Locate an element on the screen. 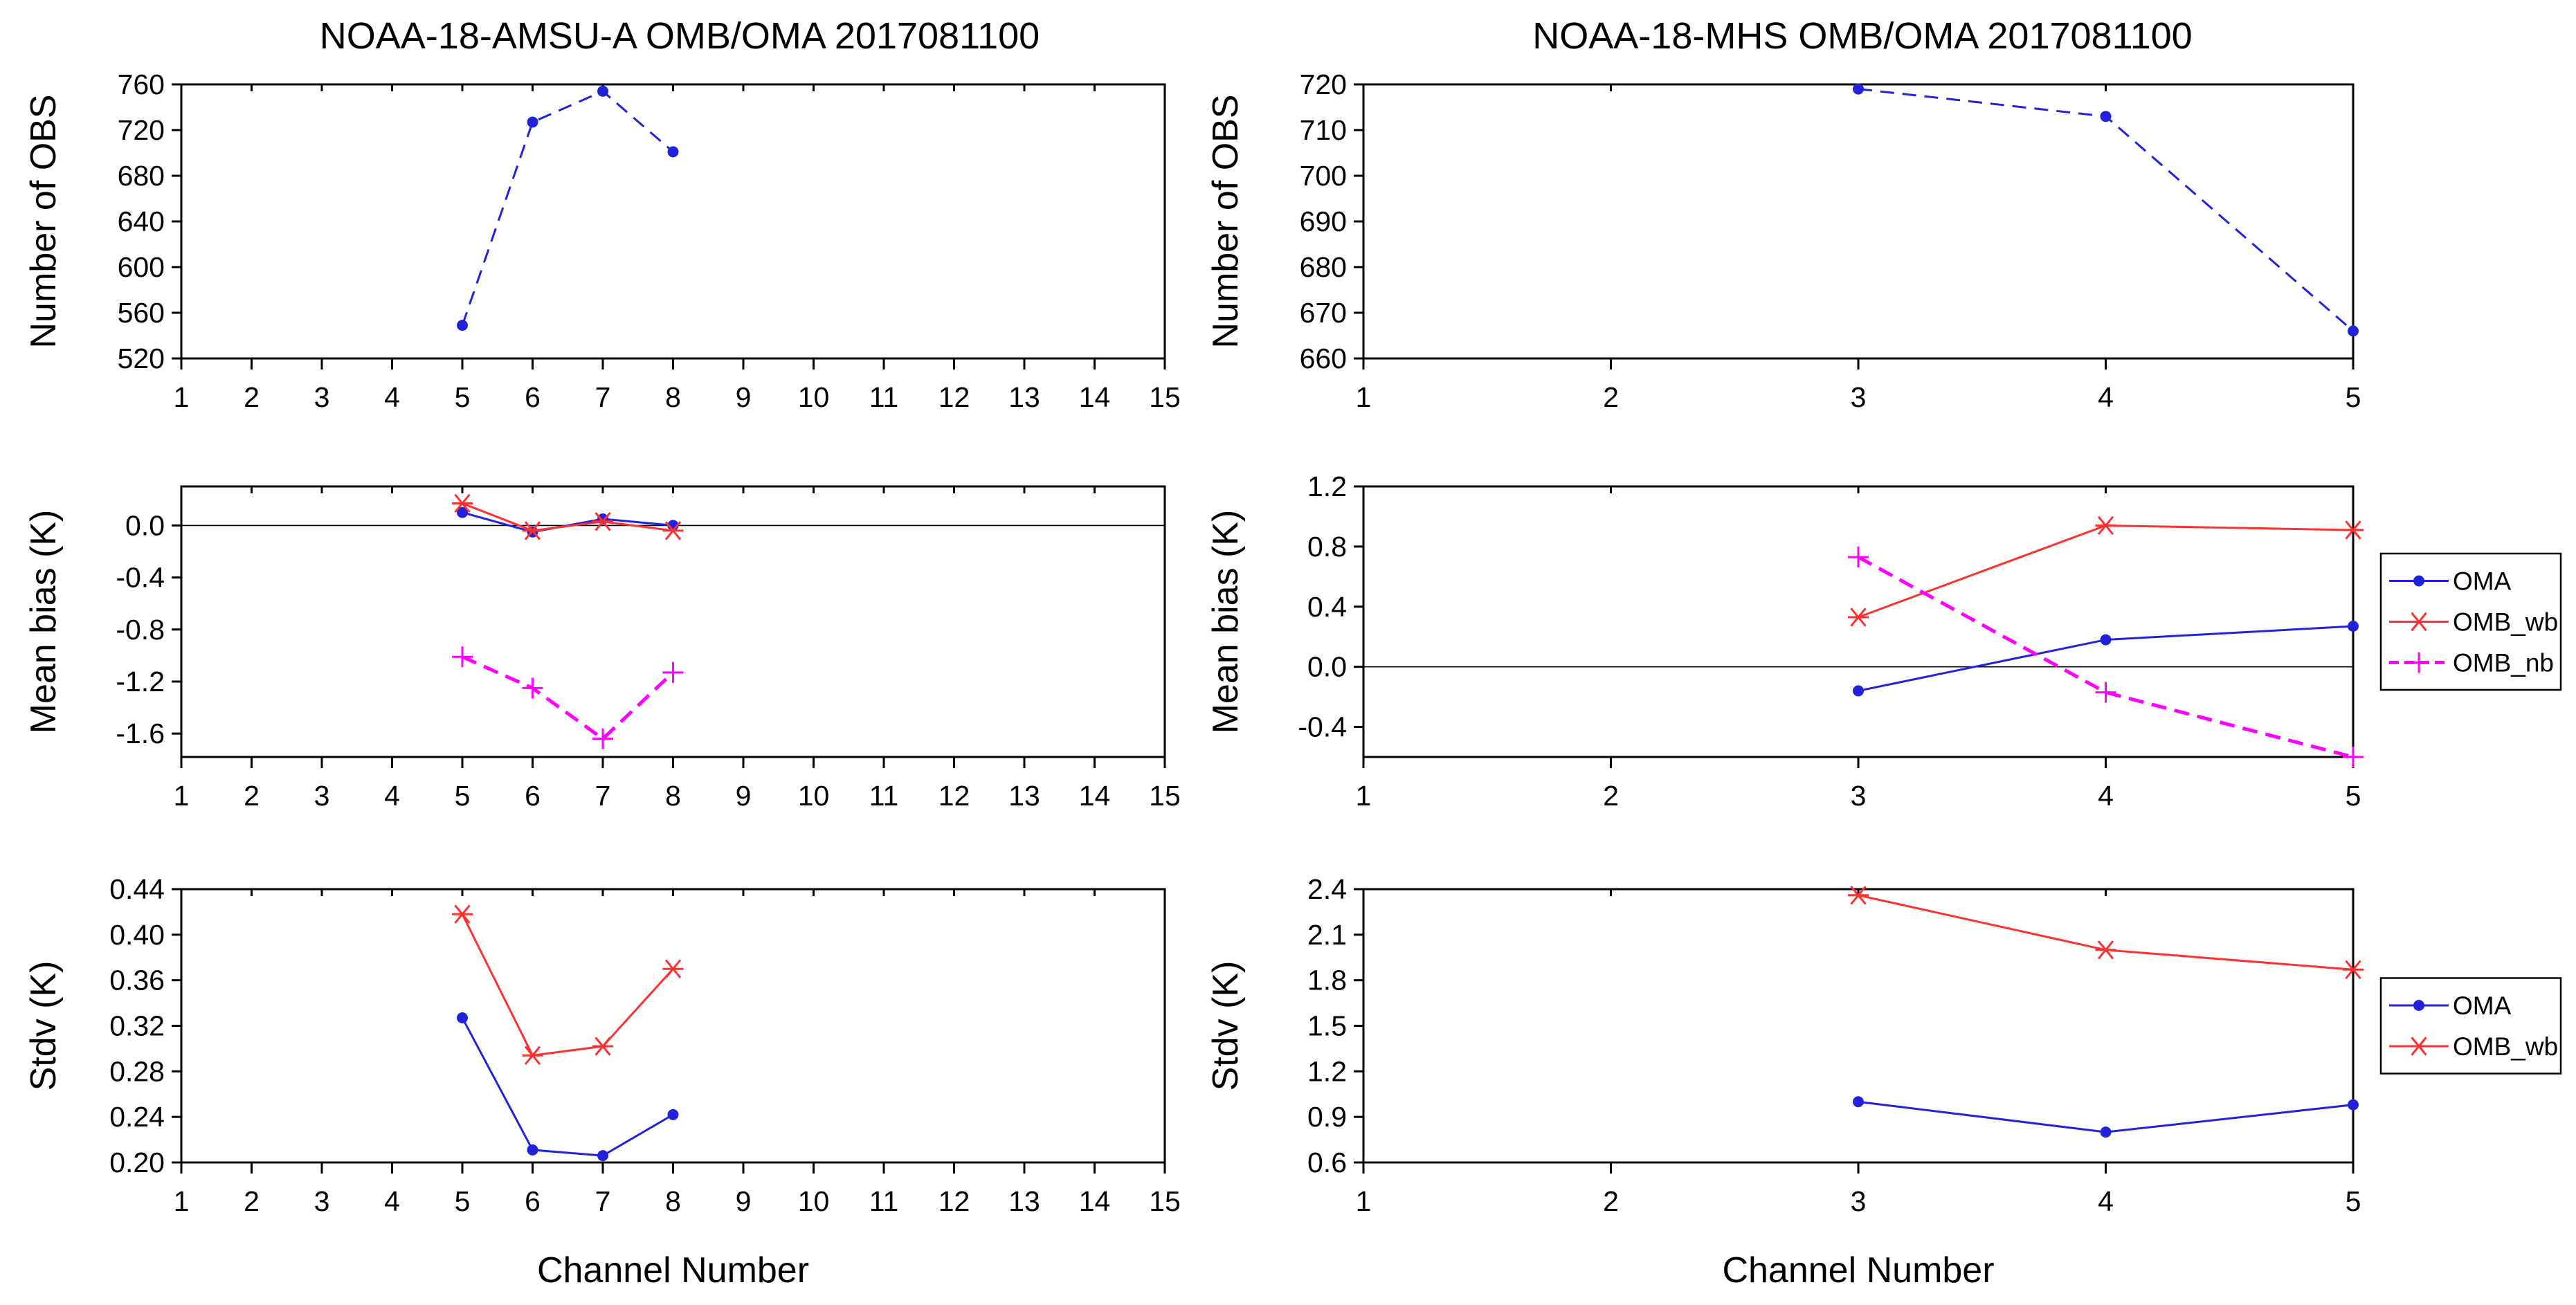  y-tick-label: 560 is located at coordinates (141, 313).